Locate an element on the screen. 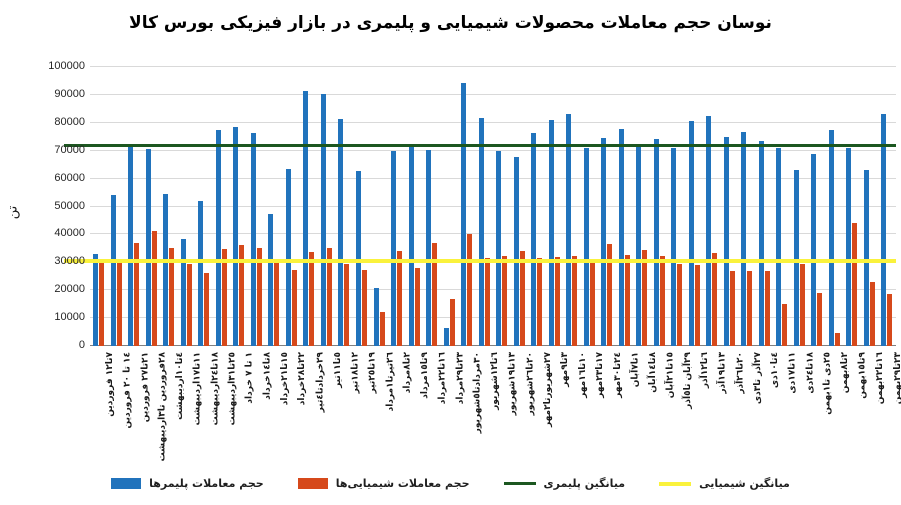 The image size is (901, 505). legend-item-polymer-average: میانگین پلیمری is located at coordinates (564, 483).